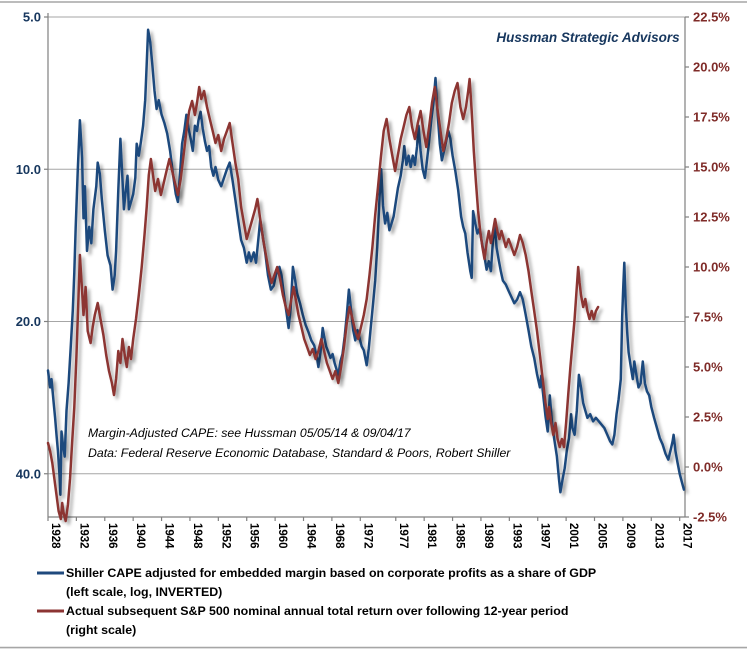 This screenshot has width=747, height=649. What do you see at coordinates (687, 536) in the screenshot?
I see `x-axis-label: 2017` at bounding box center [687, 536].